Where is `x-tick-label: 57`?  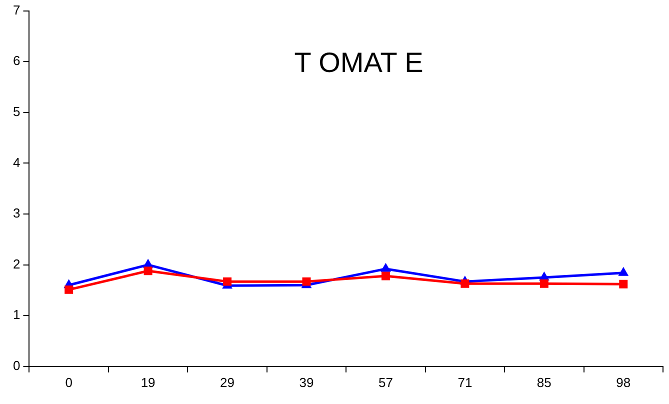
x-tick-label: 57 is located at coordinates (385, 382).